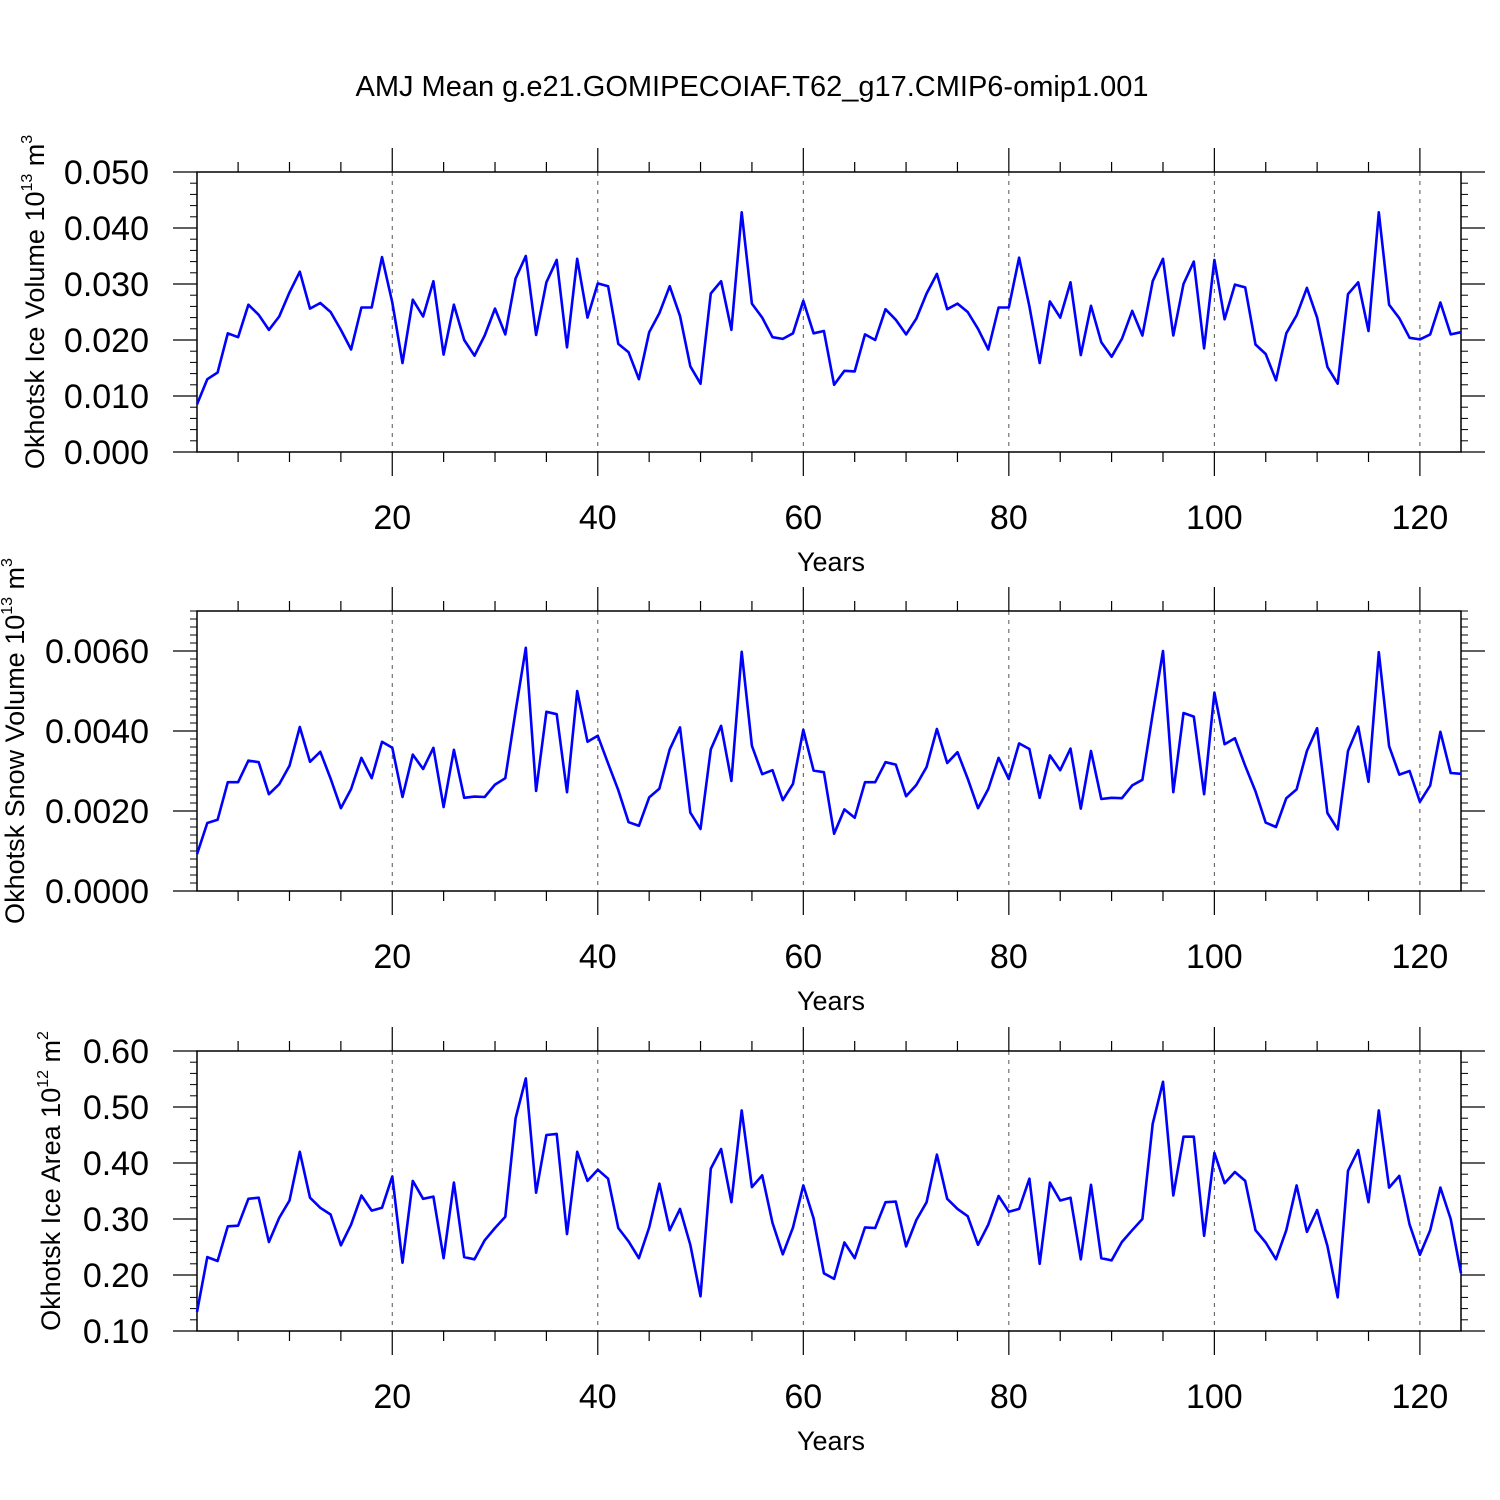 This screenshot has width=1500, height=1500. I want to click on series-line-ice_area, so click(829, 1195).